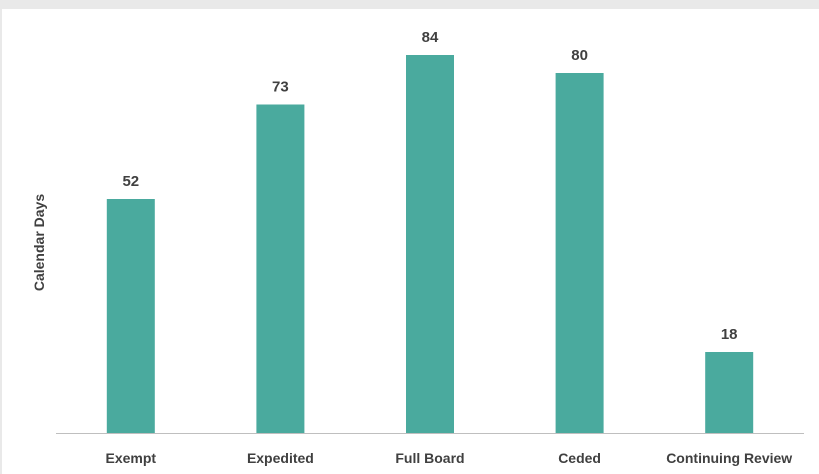 This screenshot has height=474, width=819. I want to click on data-label-continuing-review: 18, so click(729, 334).